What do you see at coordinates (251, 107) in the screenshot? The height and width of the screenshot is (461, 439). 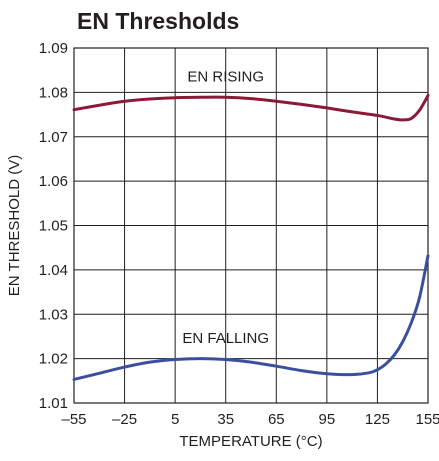 I see `series-line-en-rising` at bounding box center [251, 107].